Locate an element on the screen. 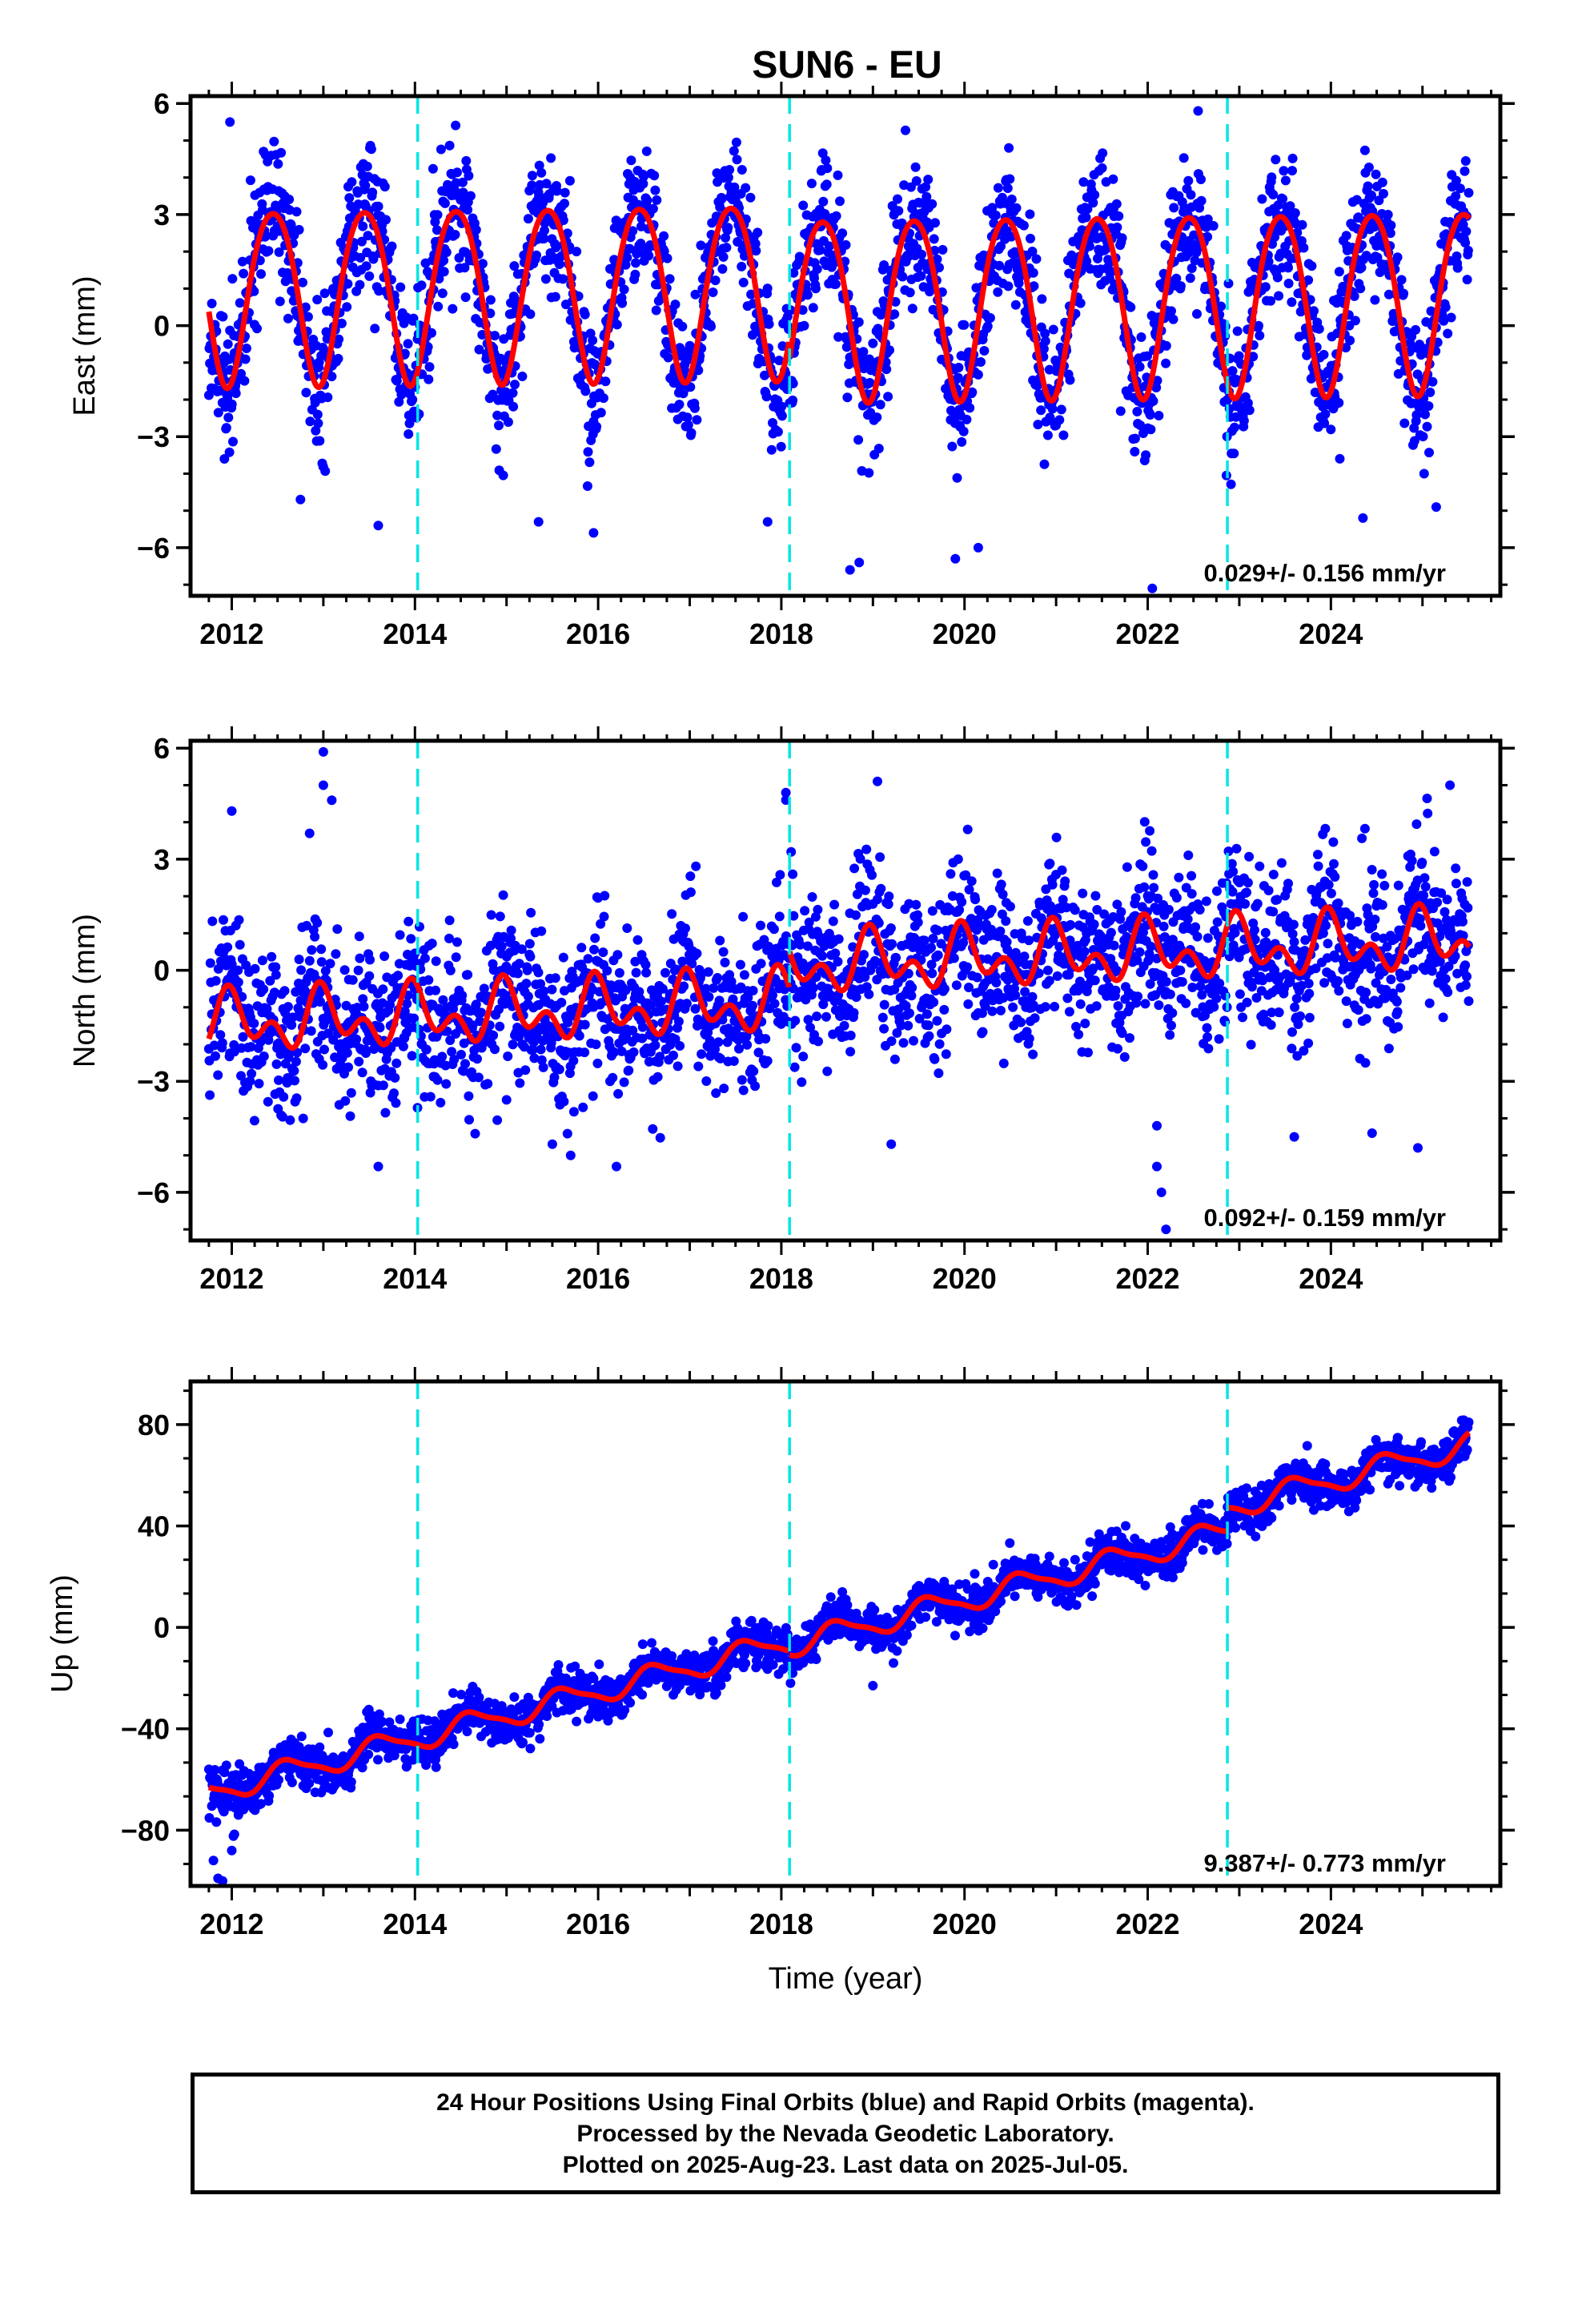 Image resolution: width=1582 pixels, height=2324 pixels. x-tick-label: 2024 is located at coordinates (1331, 633).